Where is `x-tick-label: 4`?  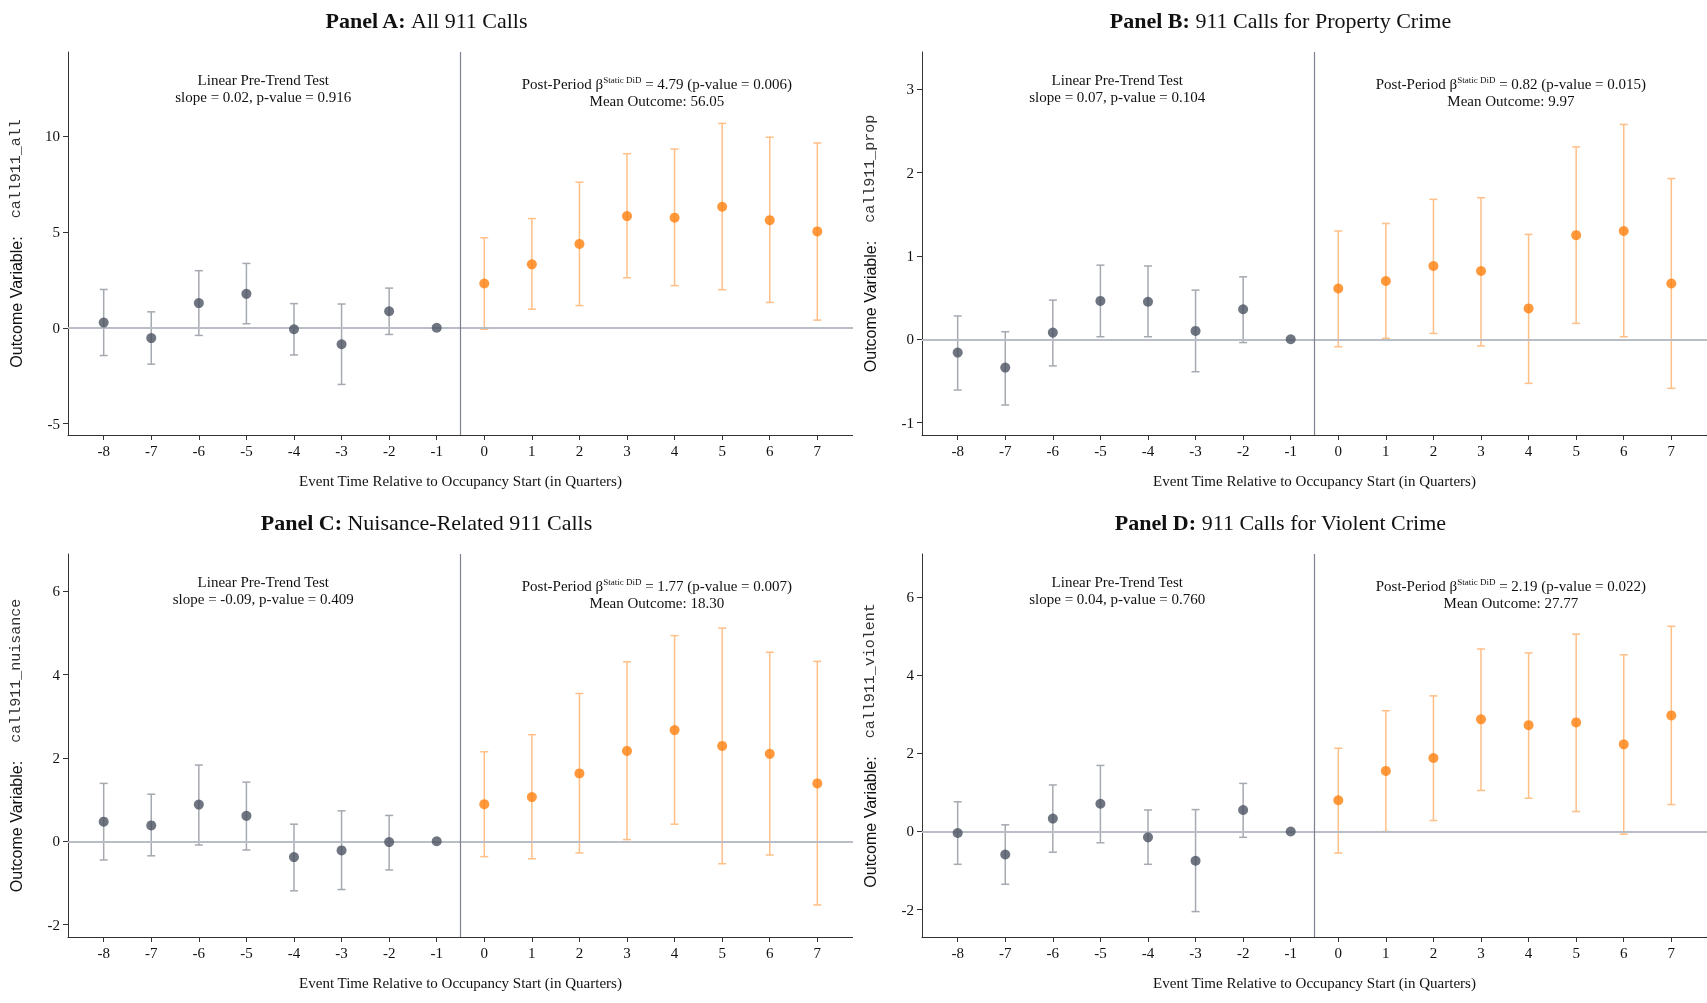 x-tick-label: 4 is located at coordinates (1528, 952).